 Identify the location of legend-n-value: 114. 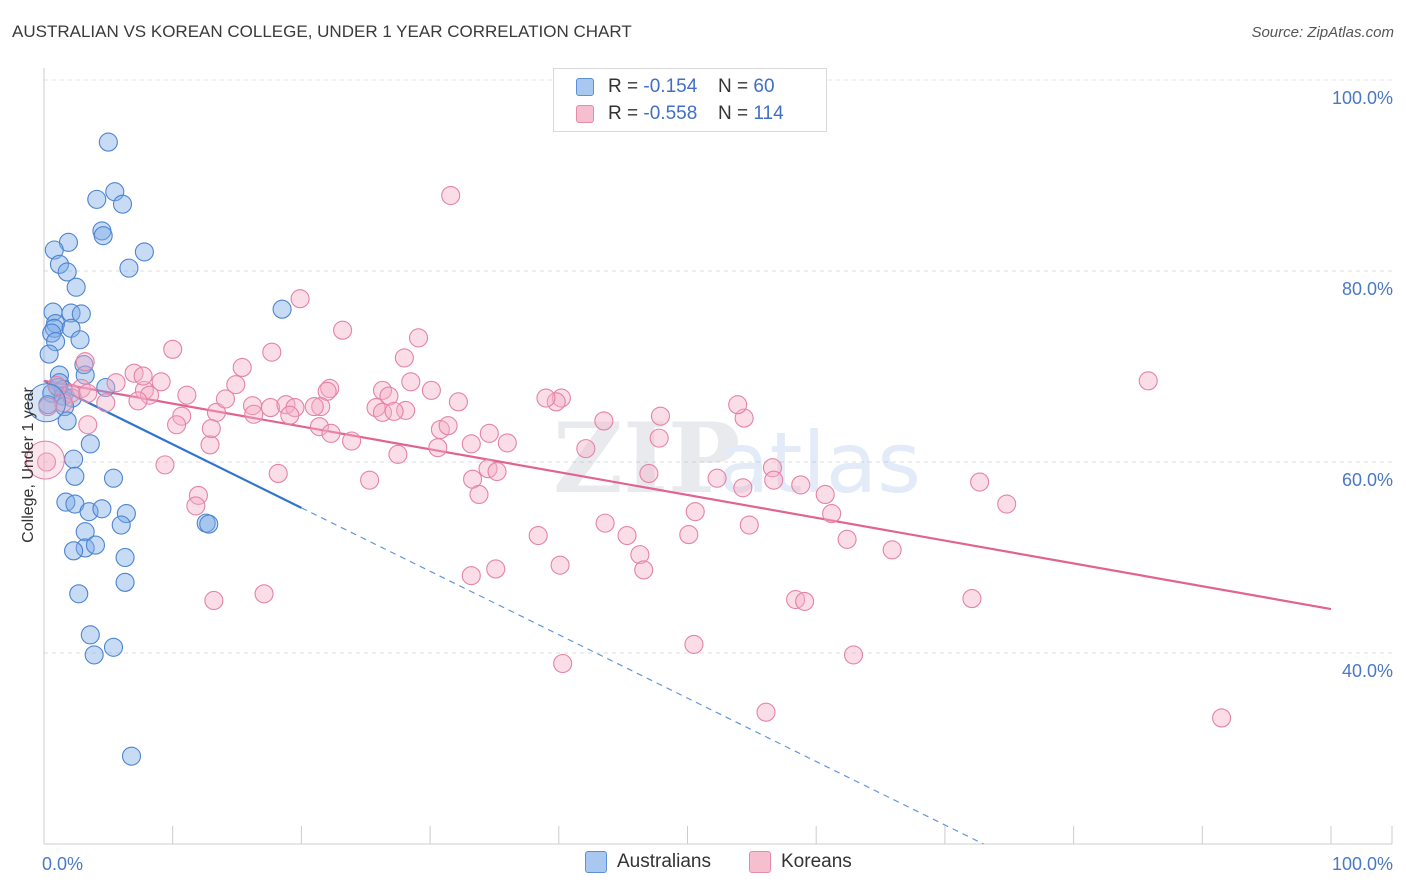
(768, 113).